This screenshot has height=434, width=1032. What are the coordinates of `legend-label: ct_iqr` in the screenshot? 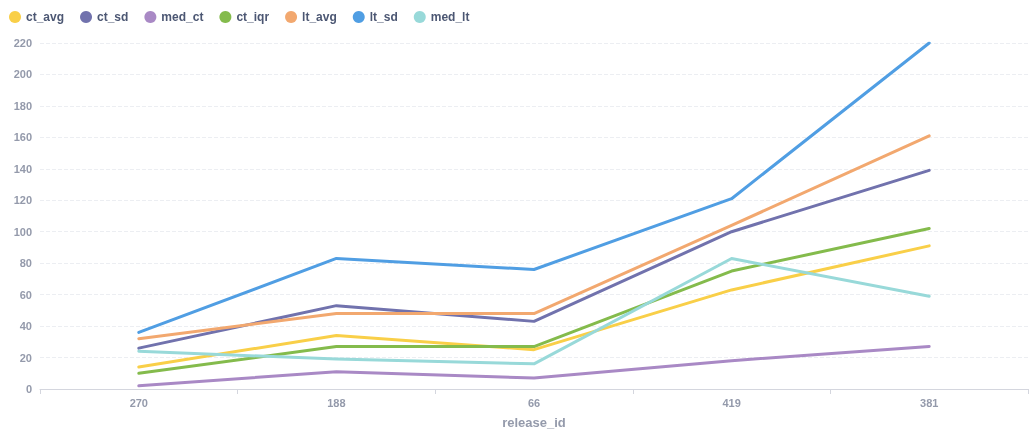 It's located at (253, 17).